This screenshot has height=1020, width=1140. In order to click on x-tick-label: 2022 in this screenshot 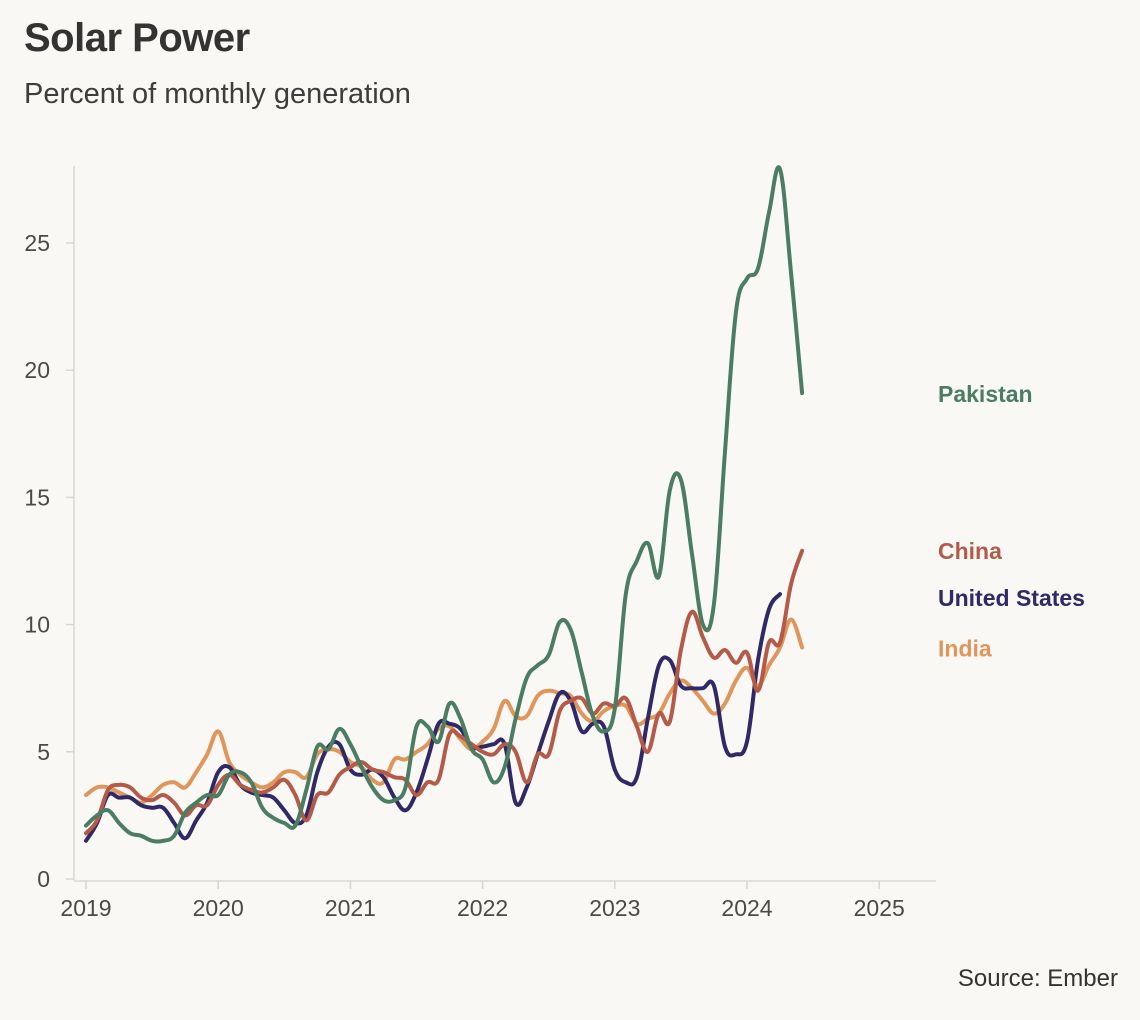, I will do `click(482, 908)`.